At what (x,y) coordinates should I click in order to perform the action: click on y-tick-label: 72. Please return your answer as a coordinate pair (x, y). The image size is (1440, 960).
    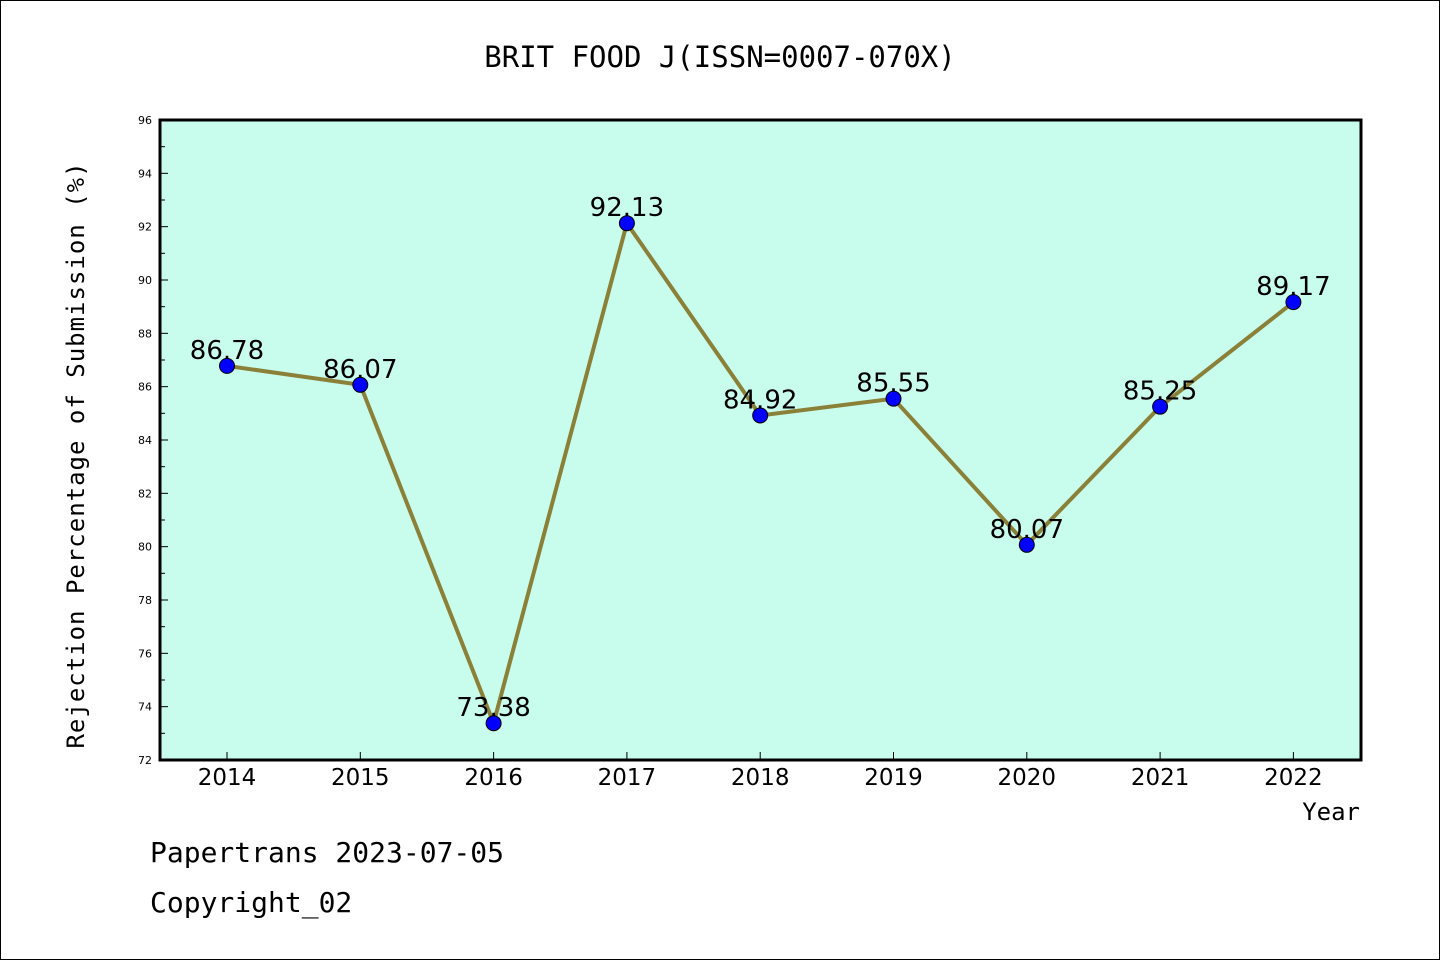
    Looking at the image, I should click on (145, 760).